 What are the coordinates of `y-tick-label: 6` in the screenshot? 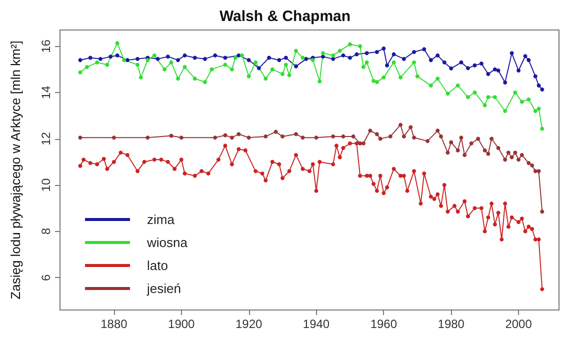 It's located at (46, 277).